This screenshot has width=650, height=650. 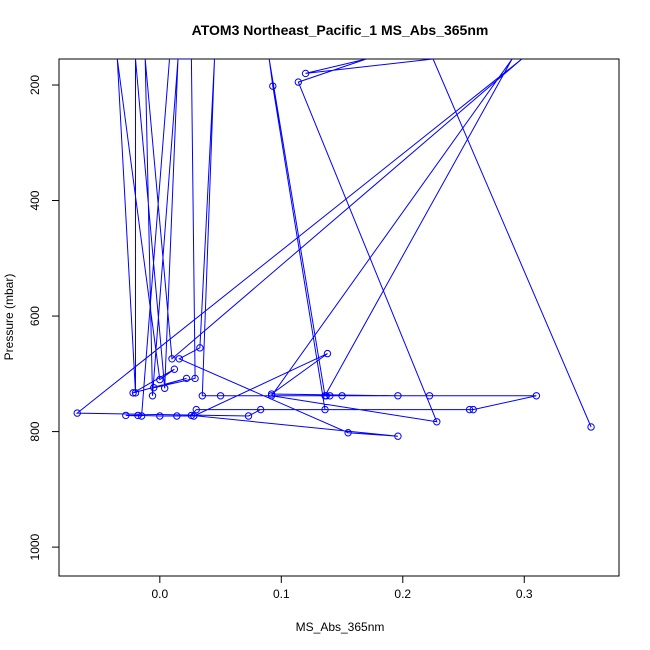 I want to click on chart-title: ATOM3 Northeast_Pacific_1 MS_Abs_365nm, so click(x=340, y=30).